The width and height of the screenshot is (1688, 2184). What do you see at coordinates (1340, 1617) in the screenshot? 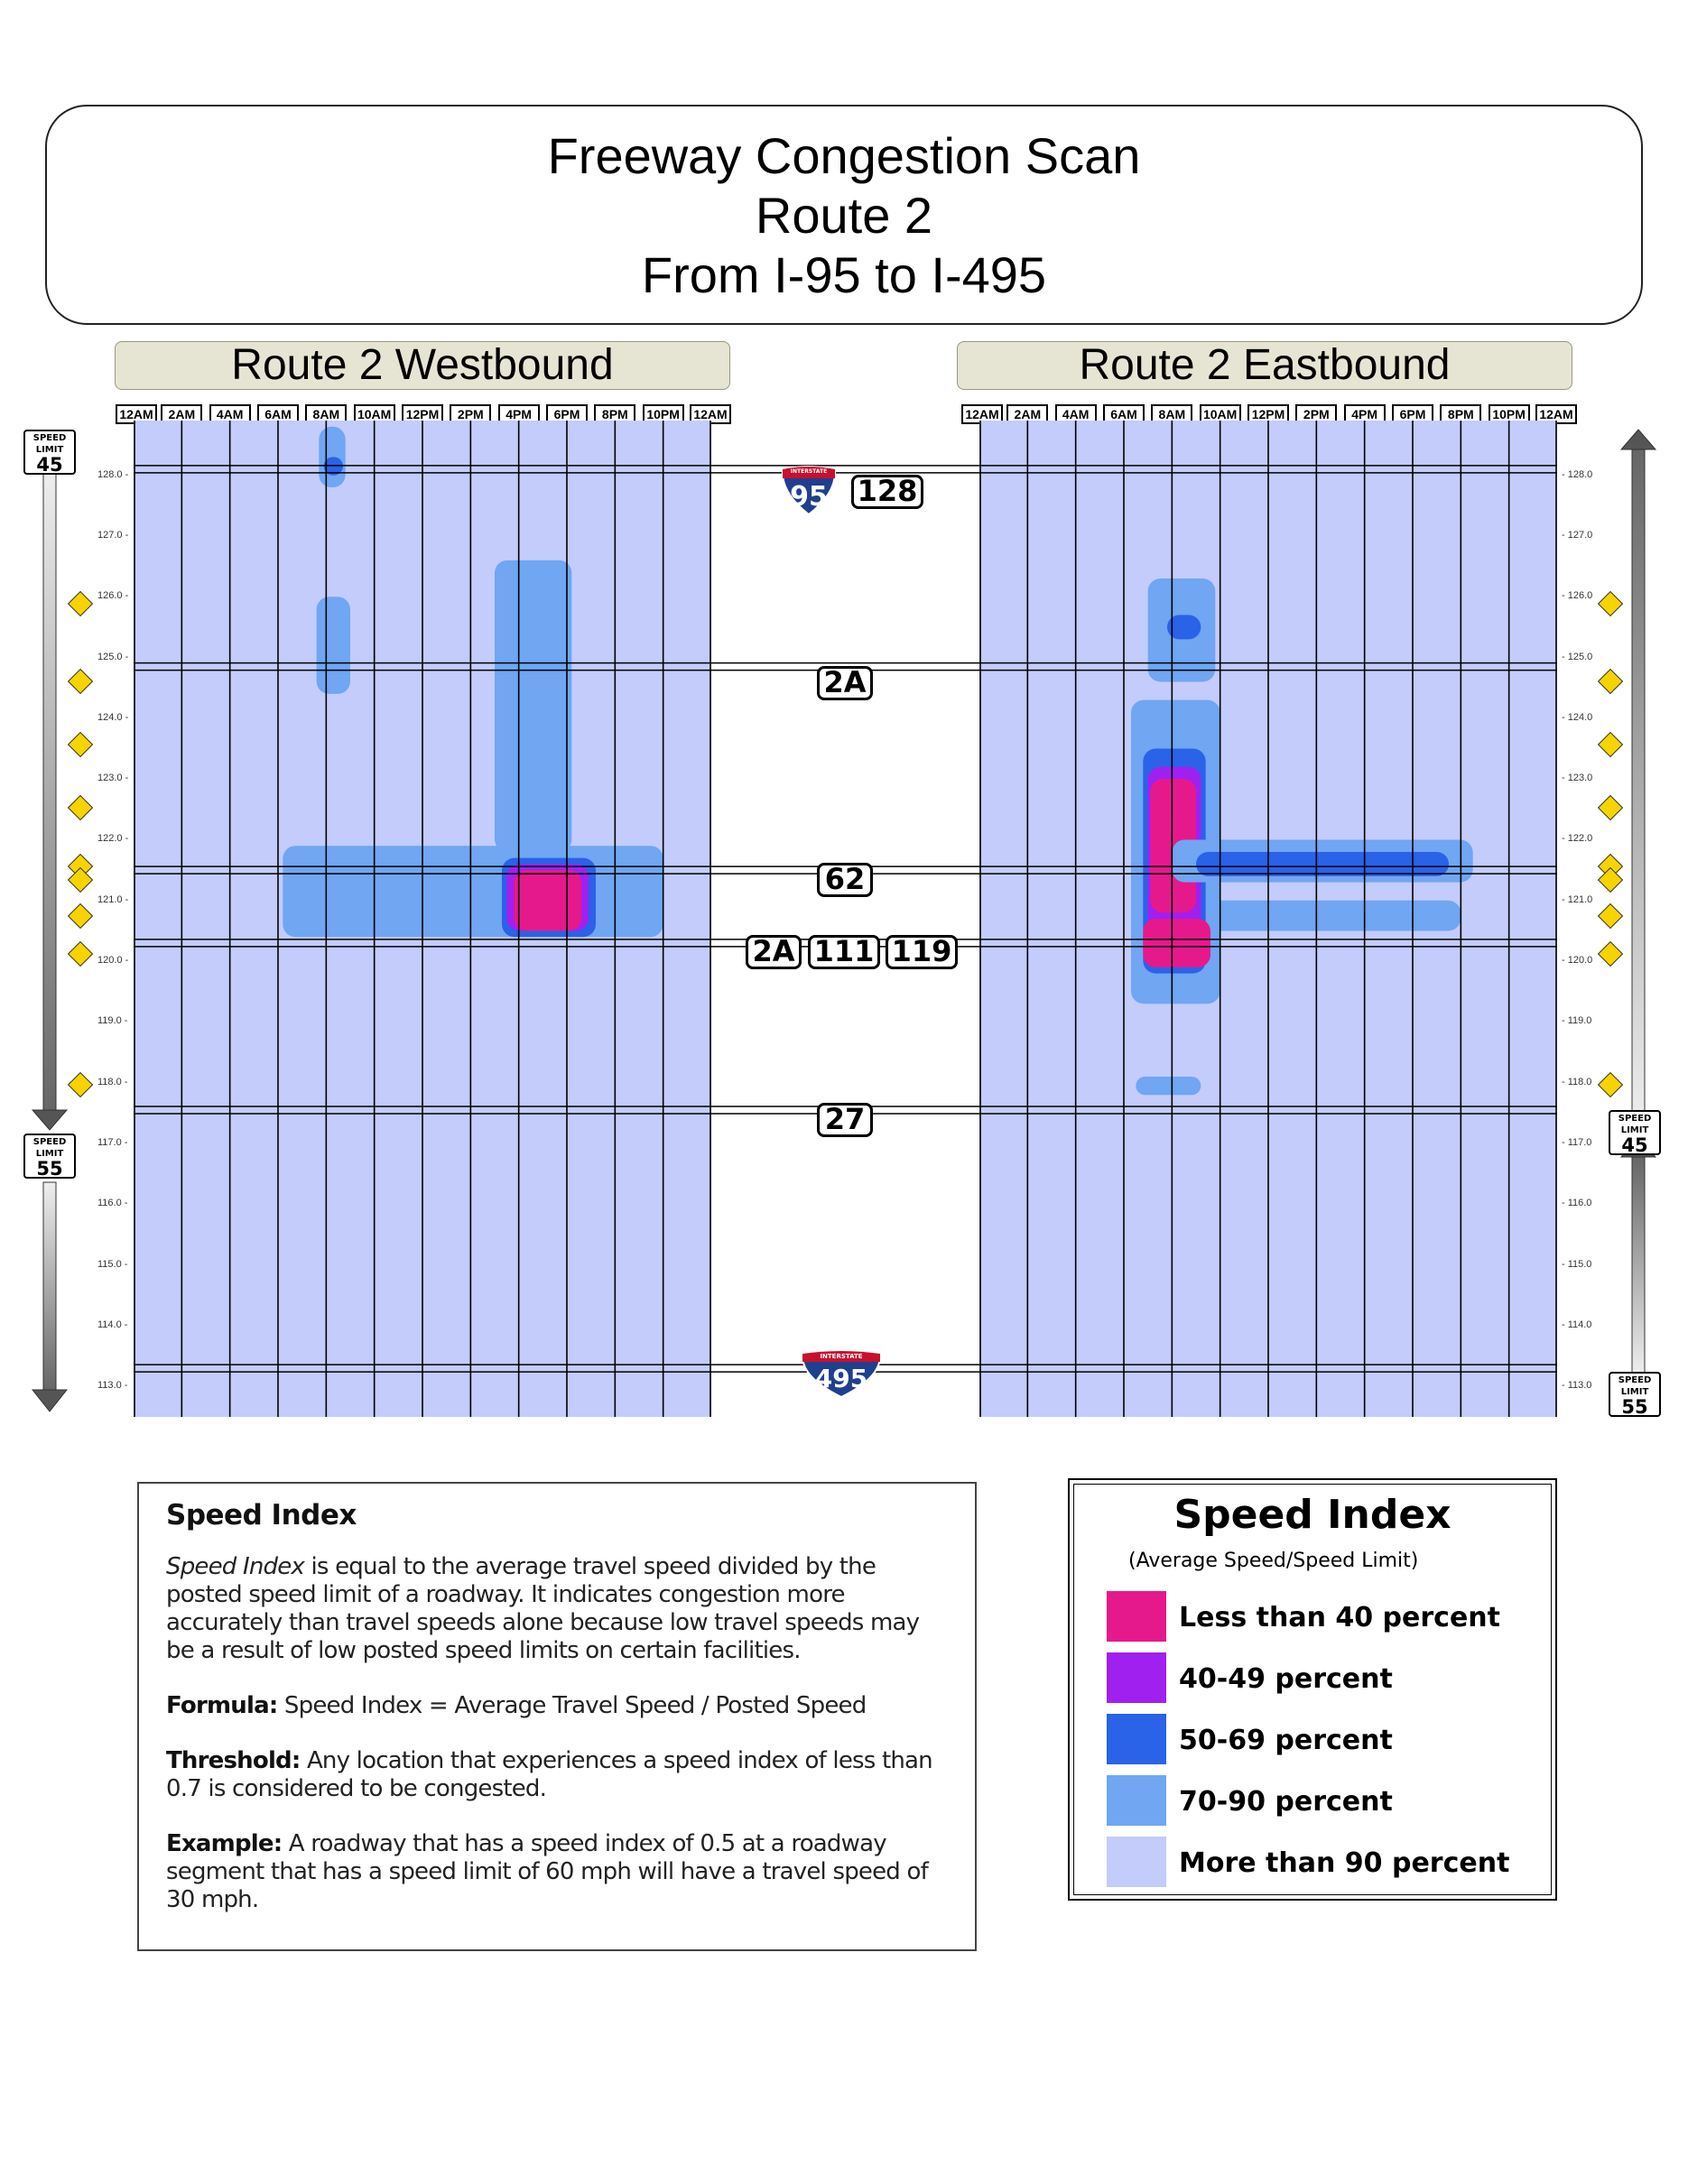
I see `legend-label: Less than 40 percent` at bounding box center [1340, 1617].